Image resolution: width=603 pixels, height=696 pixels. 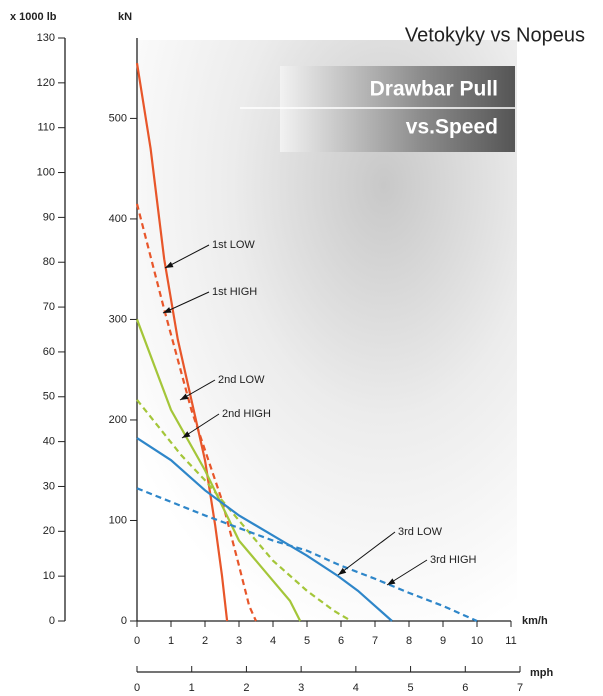 What do you see at coordinates (33, 17) in the screenshot?
I see `y2-axis-label: x 1000 lb` at bounding box center [33, 17].